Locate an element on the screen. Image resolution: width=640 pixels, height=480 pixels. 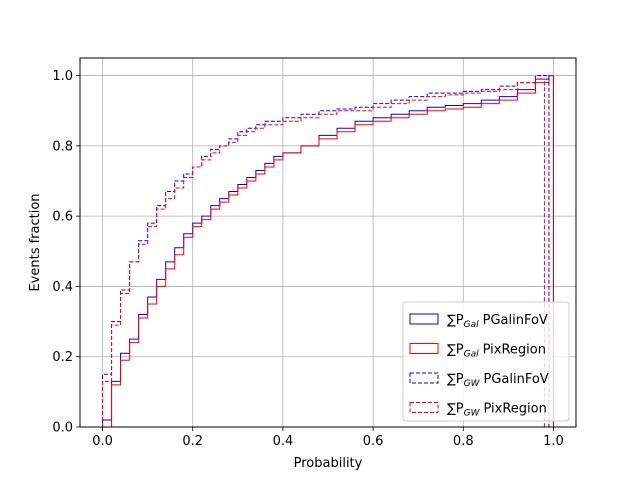
x-tick-label: 0.0 is located at coordinates (102, 441).